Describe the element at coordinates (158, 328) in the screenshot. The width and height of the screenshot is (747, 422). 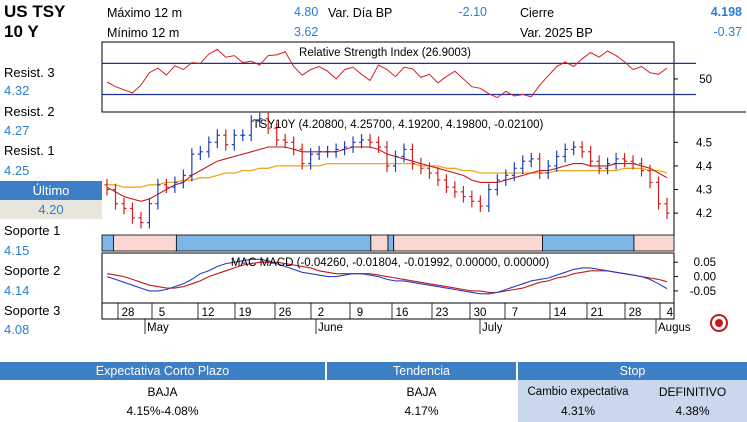
I see `month-label: May` at that location.